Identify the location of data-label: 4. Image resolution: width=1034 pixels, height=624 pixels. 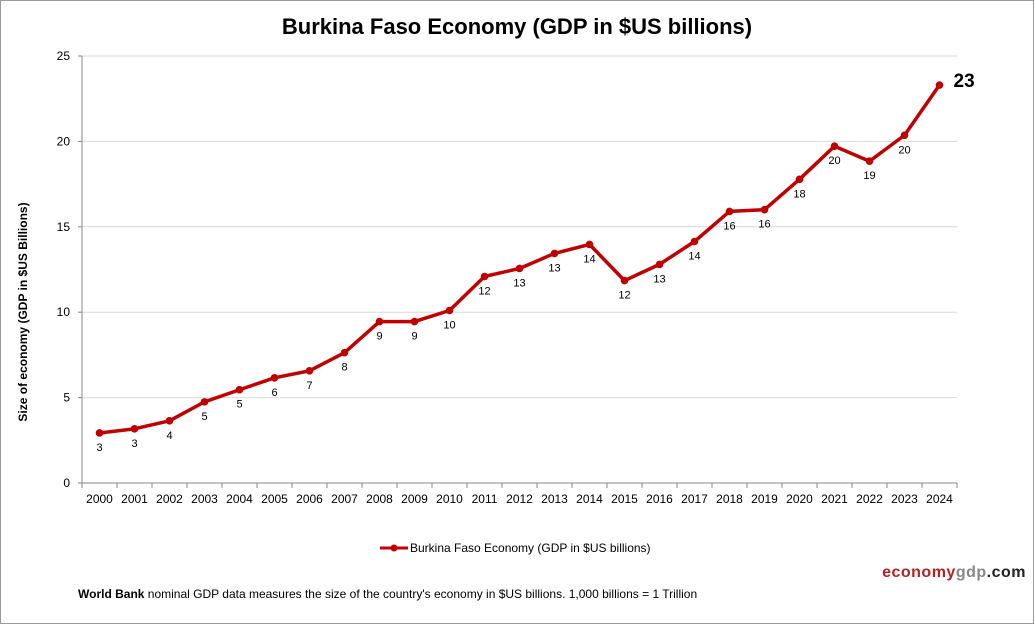
(169, 436).